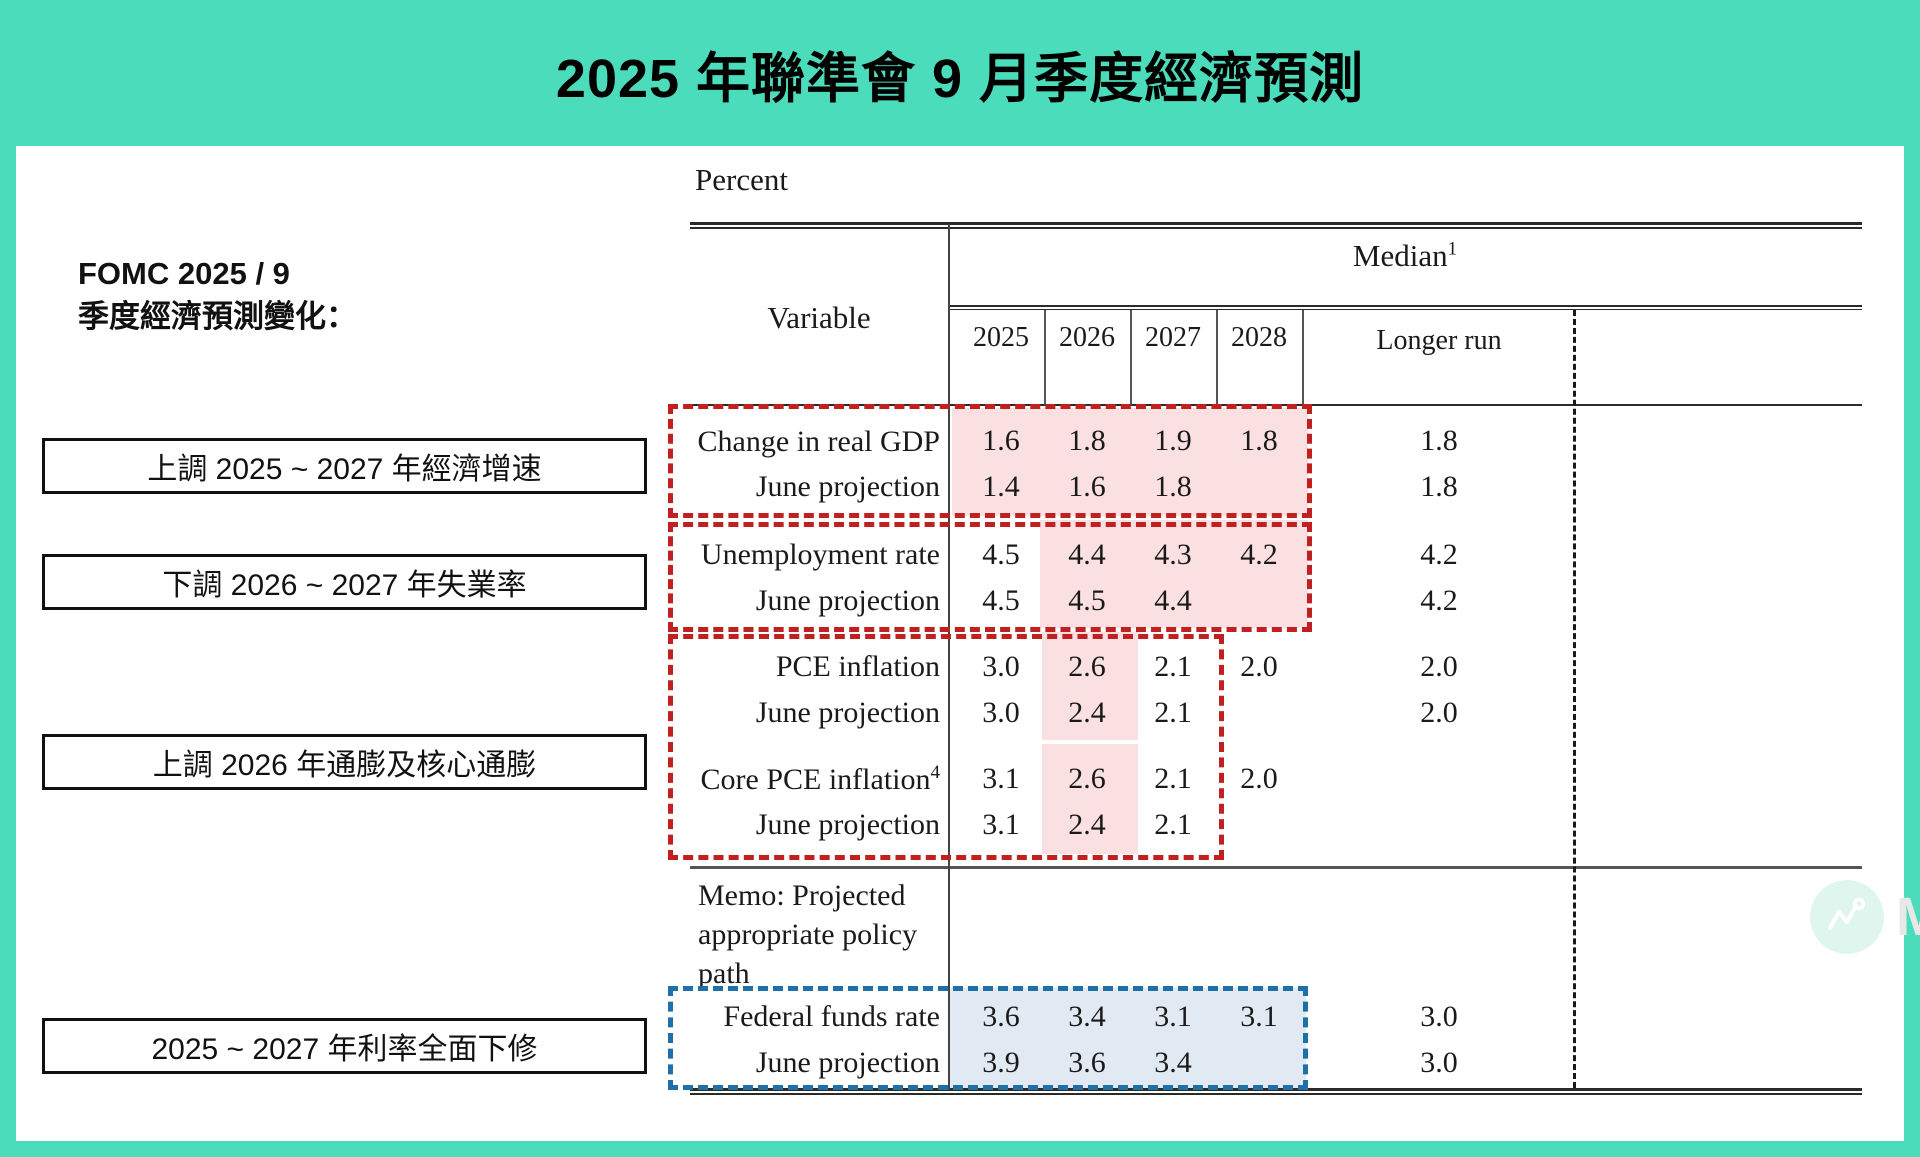 This screenshot has width=1920, height=1157. I want to click on page-title: 2025 年聯準會 9 月季度經濟預測, so click(960, 78).